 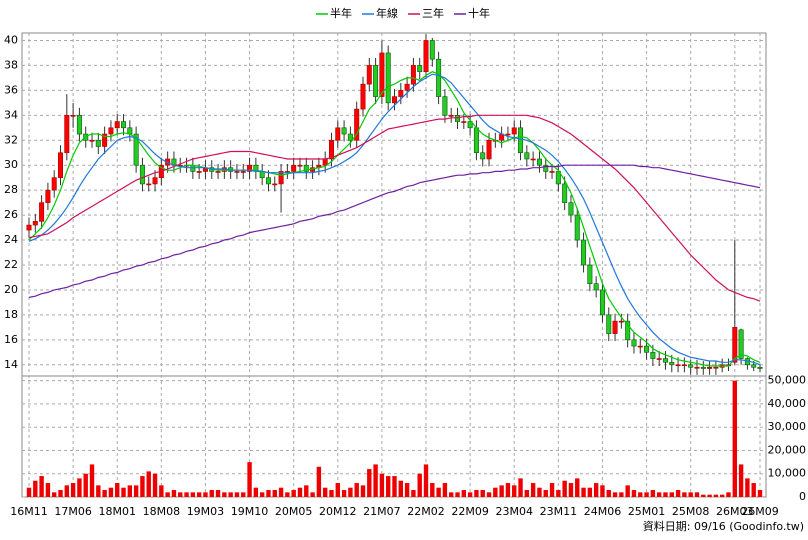 What do you see at coordinates (802, 496) in the screenshot?
I see `volume-tick-label: 0` at bounding box center [802, 496].